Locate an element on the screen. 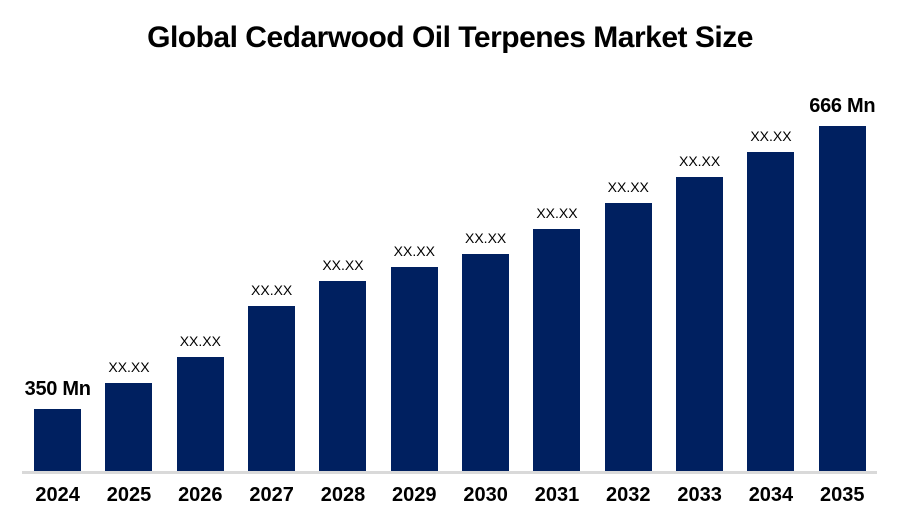 The width and height of the screenshot is (900, 525). x-axis-label: 2034 is located at coordinates (771, 495).